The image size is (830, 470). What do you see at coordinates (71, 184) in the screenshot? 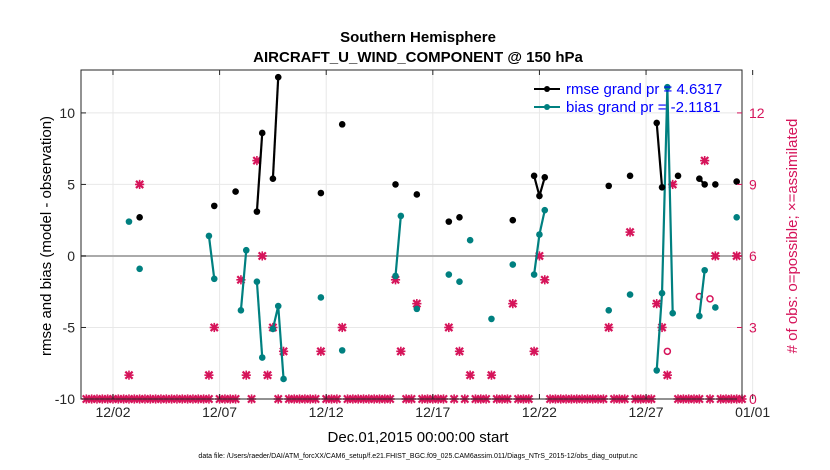
I see `y-tick-label: 5` at bounding box center [71, 184].